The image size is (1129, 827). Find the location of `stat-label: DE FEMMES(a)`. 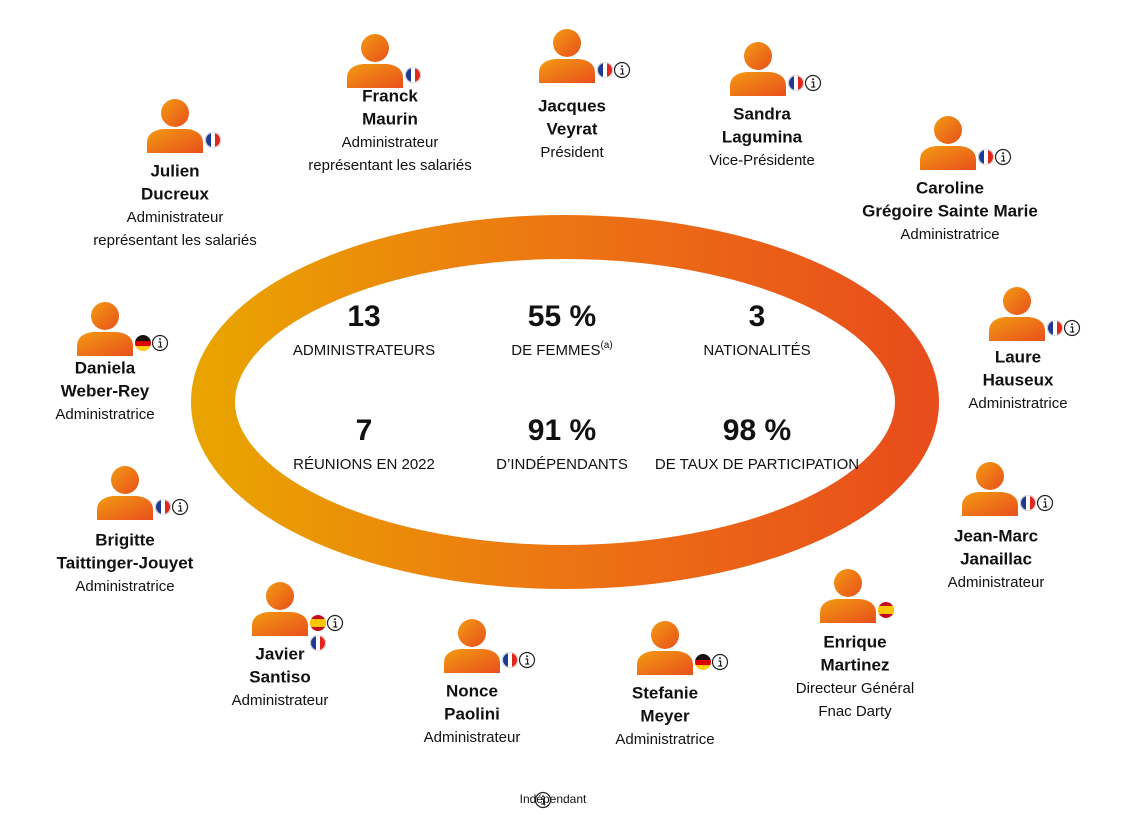

stat-label: DE FEMMES(a) is located at coordinates (561, 349).